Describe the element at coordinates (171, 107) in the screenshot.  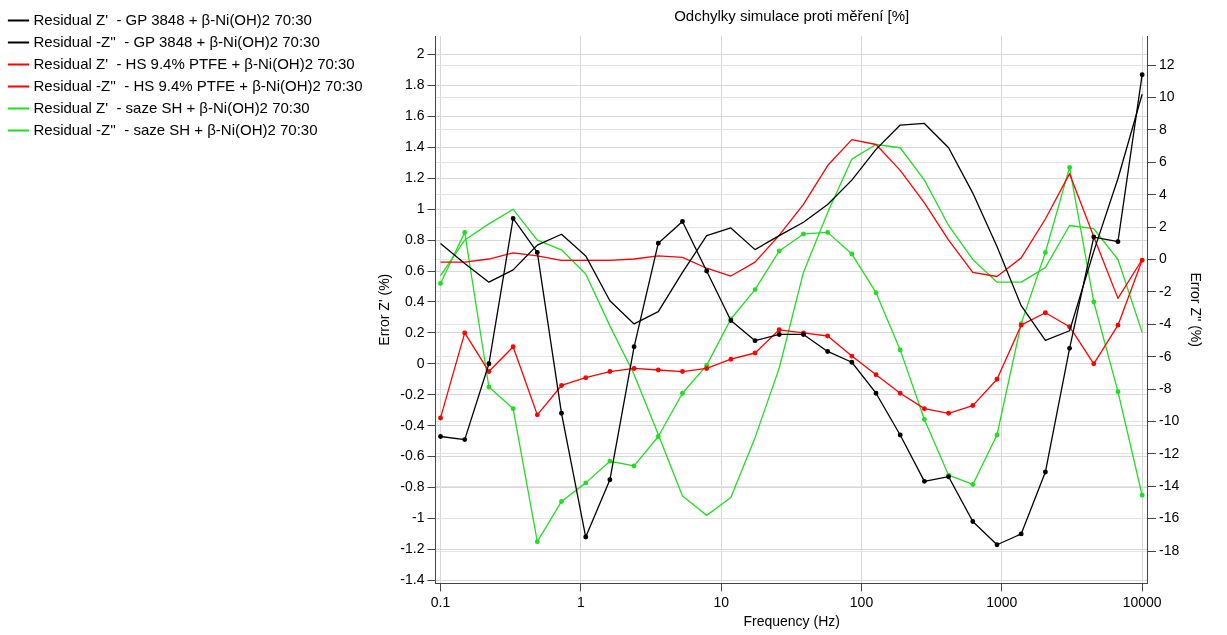
I see `legend-label: Residual Z' - saze SH + β-Ni(OH)2 70:30` at that location.